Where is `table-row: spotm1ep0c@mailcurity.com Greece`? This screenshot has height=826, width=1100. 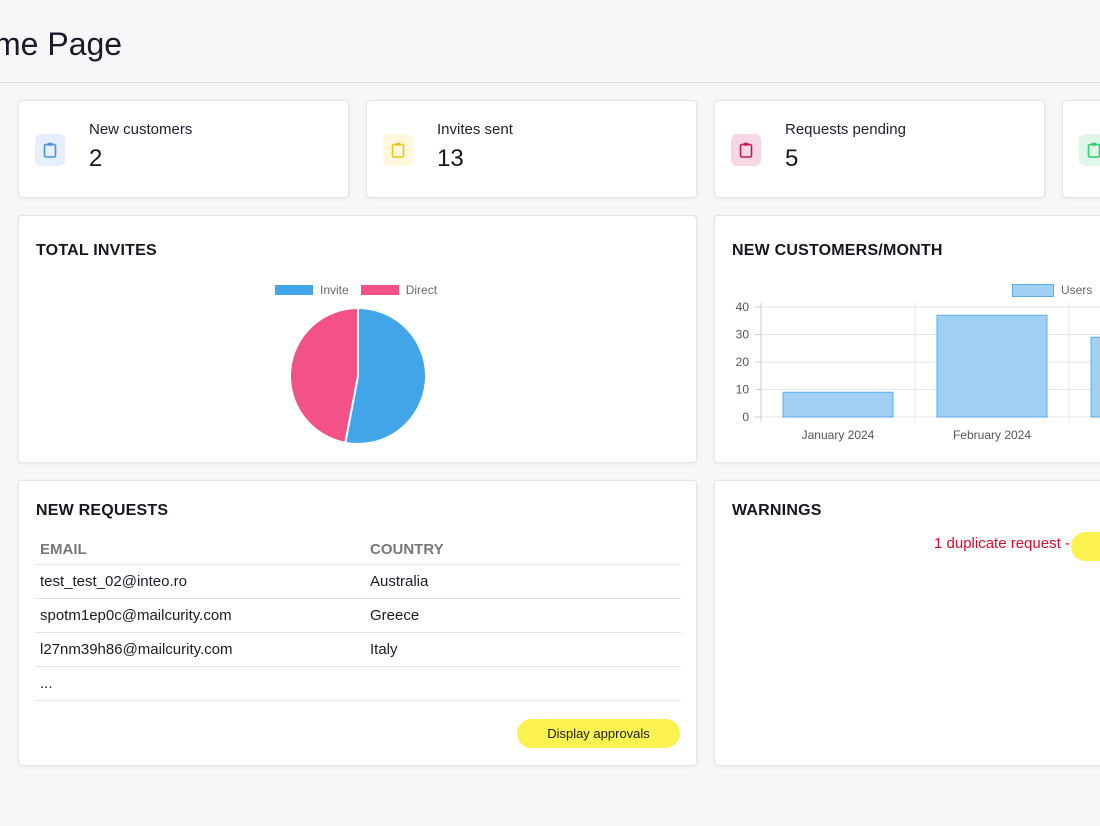
table-row: spotm1ep0c@mailcurity.com Greece is located at coordinates (358, 615).